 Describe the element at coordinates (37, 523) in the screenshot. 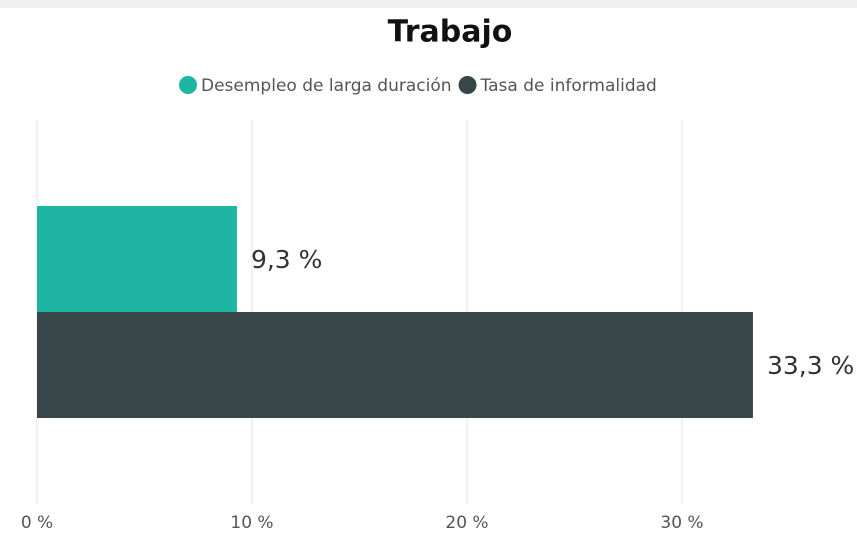

I see `x-tick-label: 0 %` at that location.